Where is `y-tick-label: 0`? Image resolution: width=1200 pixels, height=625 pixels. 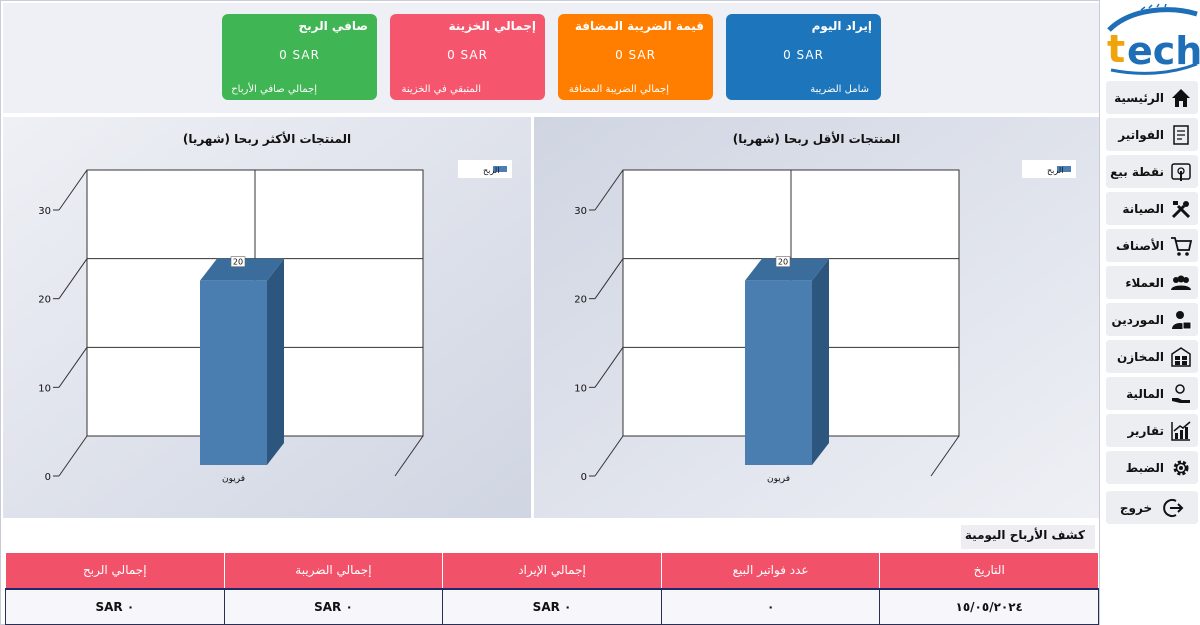 y-tick-label: 0 is located at coordinates (48, 477).